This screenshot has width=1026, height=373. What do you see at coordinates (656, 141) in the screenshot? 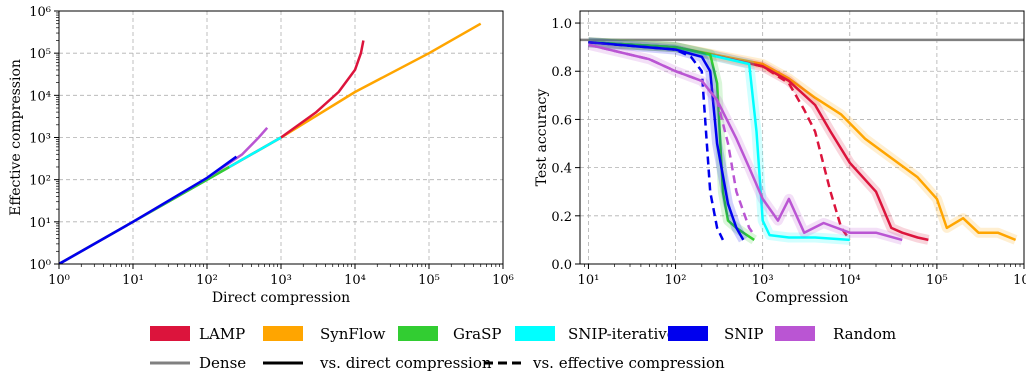
I see `series-line-snip-effective` at bounding box center [656, 141].